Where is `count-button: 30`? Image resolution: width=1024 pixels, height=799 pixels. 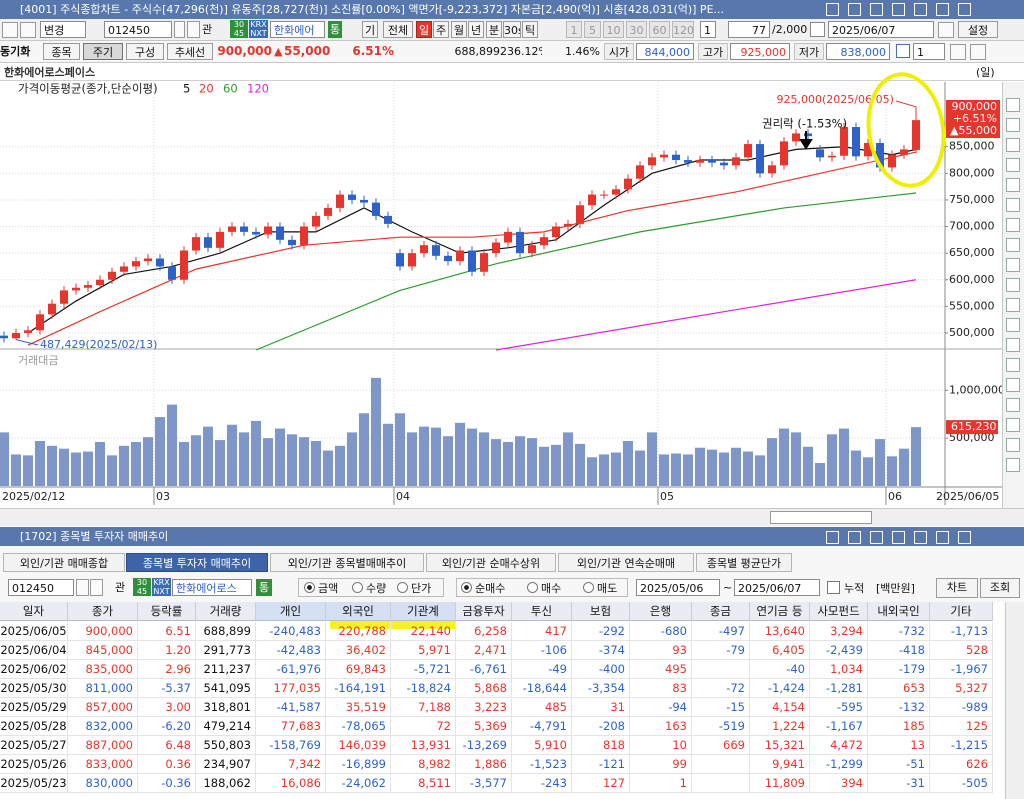
count-button: 30 is located at coordinates (636, 29).